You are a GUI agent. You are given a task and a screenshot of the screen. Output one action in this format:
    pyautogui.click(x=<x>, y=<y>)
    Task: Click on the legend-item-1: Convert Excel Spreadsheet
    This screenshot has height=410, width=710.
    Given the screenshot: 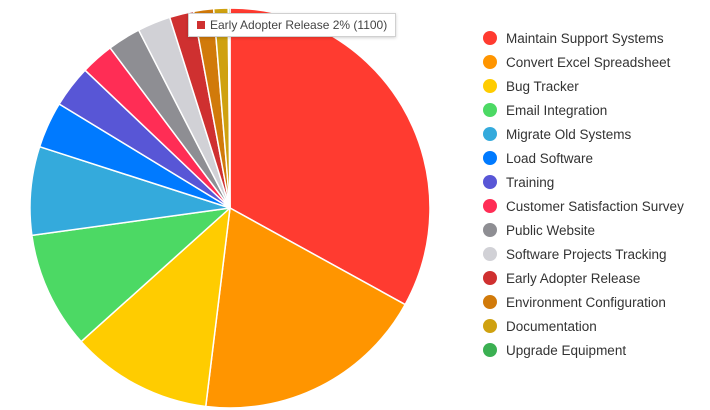 What is the action you would take?
    pyautogui.click(x=592, y=62)
    